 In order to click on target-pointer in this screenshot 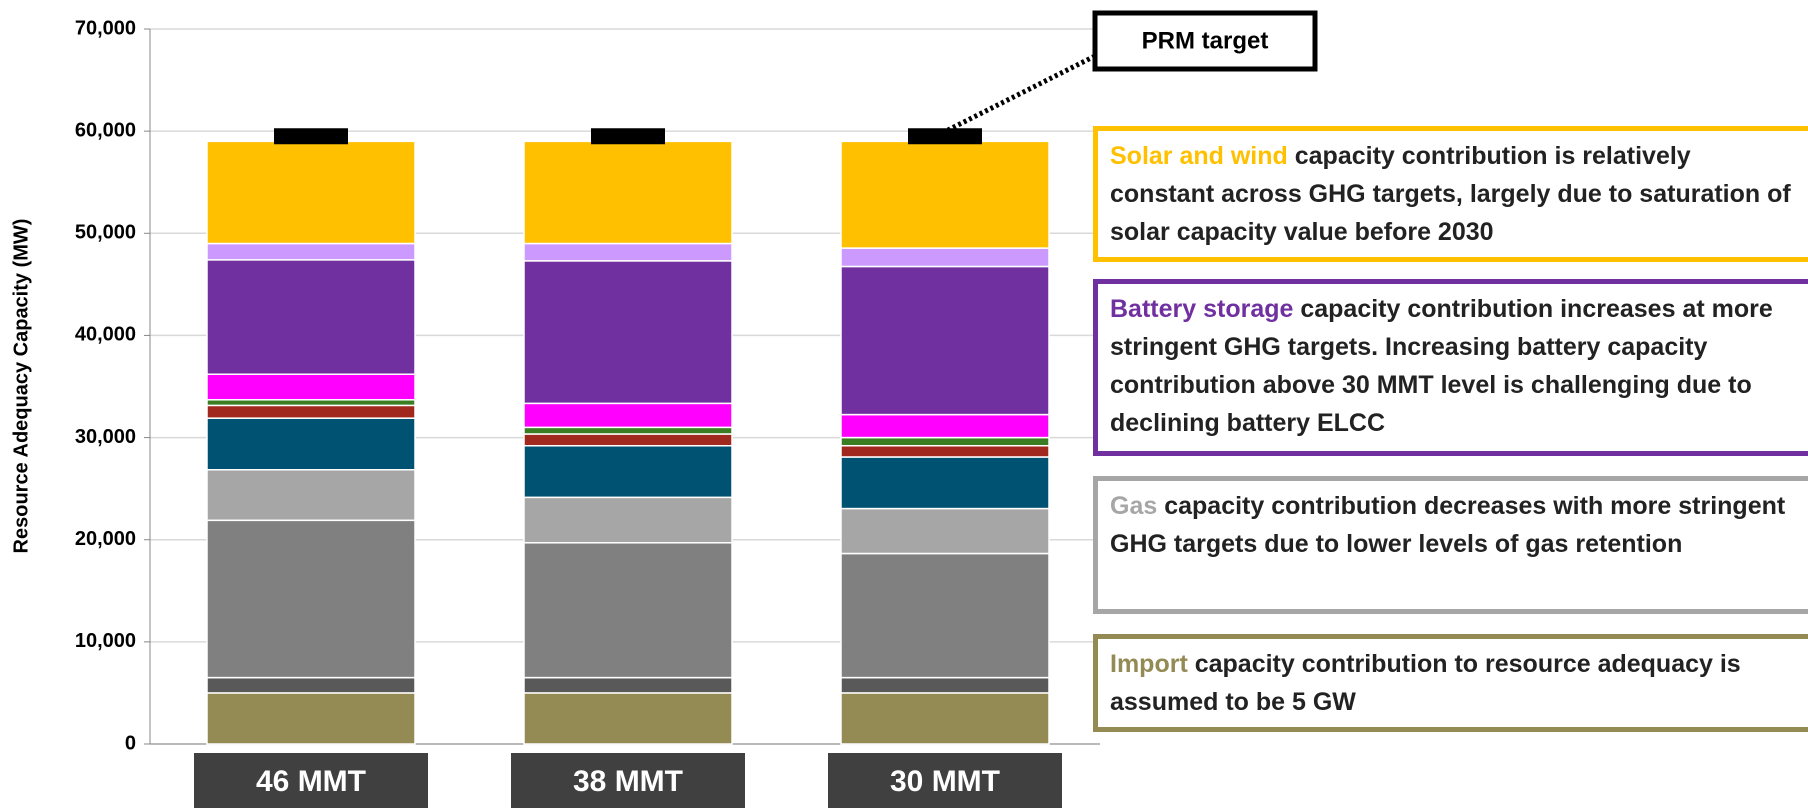, I will do `click(1021, 93)`.